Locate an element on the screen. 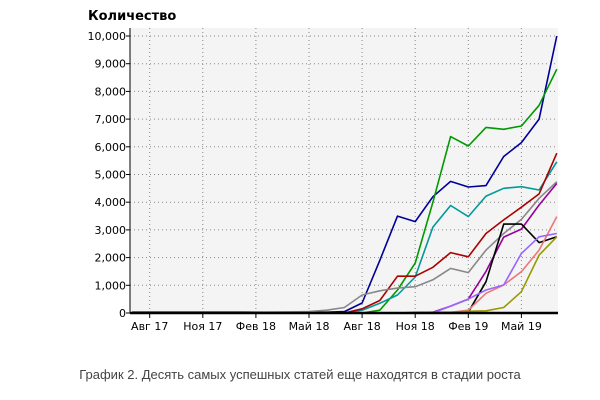 This screenshot has width=600, height=400. x-tick-label: Ноя 17 is located at coordinates (202, 326).